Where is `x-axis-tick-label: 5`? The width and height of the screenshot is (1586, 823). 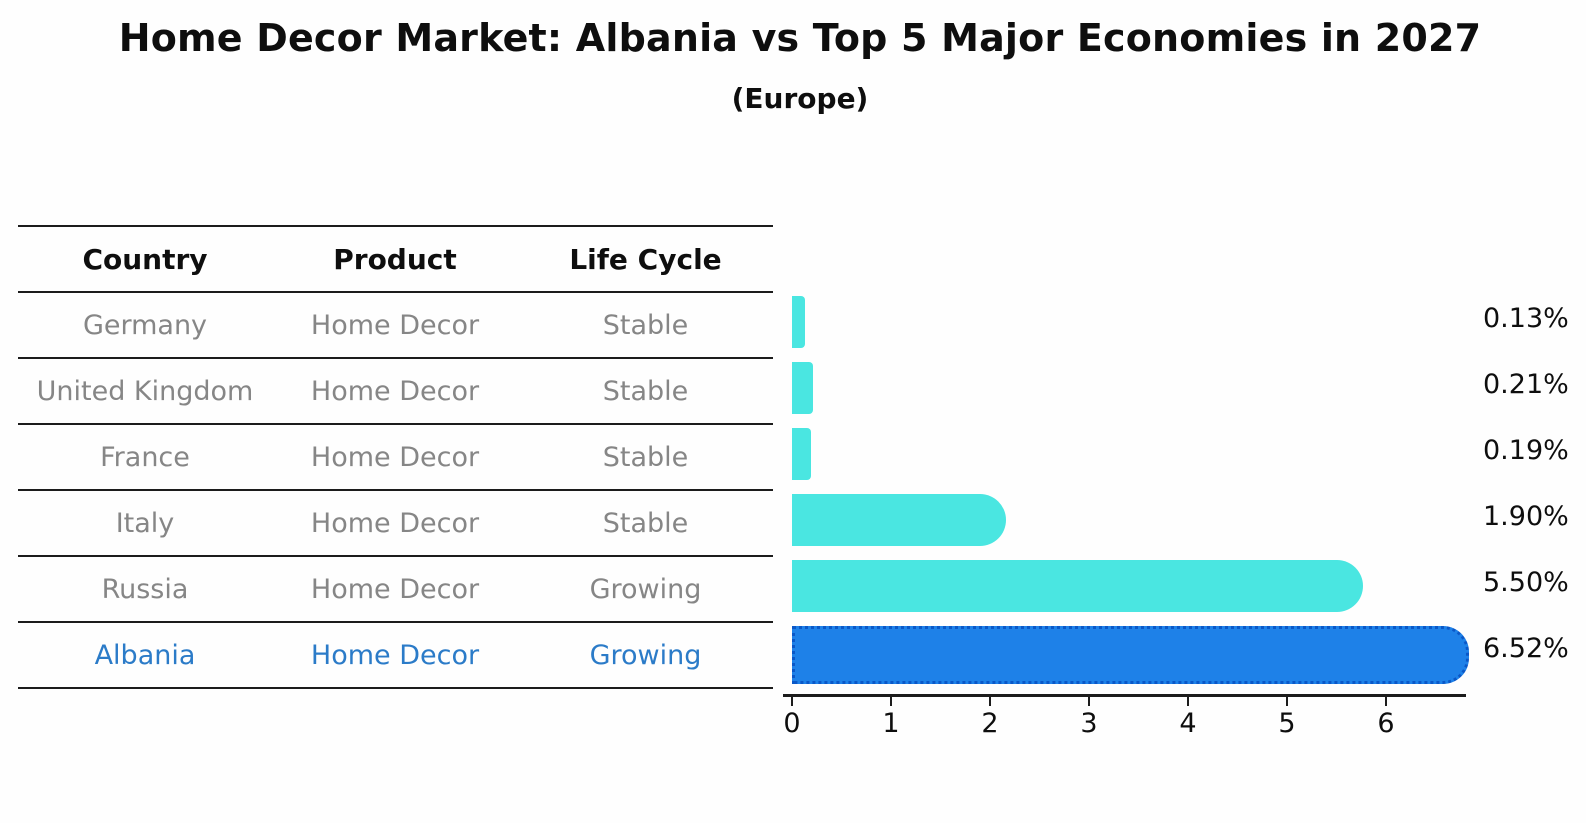
x-axis-tick-label: 5 is located at coordinates (1287, 723).